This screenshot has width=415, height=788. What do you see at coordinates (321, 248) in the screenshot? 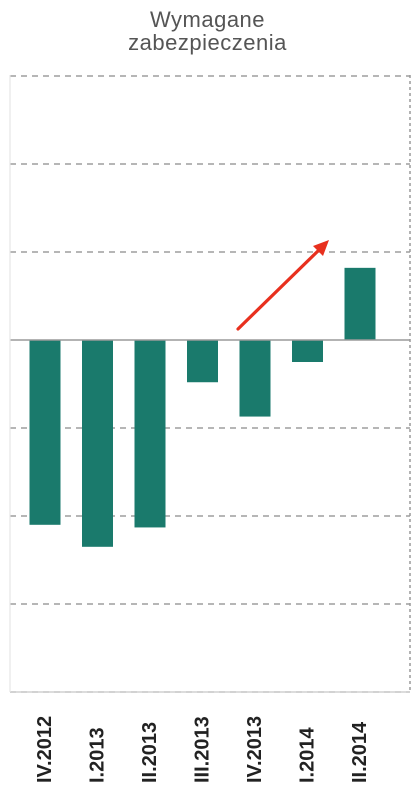
I see `trend-arrow-head` at bounding box center [321, 248].